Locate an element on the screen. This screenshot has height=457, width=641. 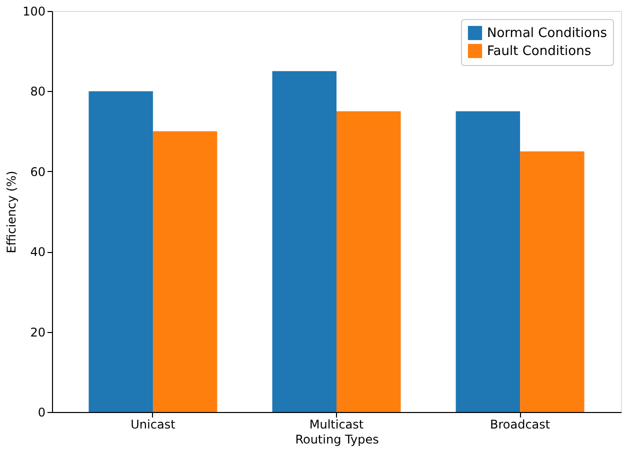
y-tick-label: 0 is located at coordinates (42, 413).